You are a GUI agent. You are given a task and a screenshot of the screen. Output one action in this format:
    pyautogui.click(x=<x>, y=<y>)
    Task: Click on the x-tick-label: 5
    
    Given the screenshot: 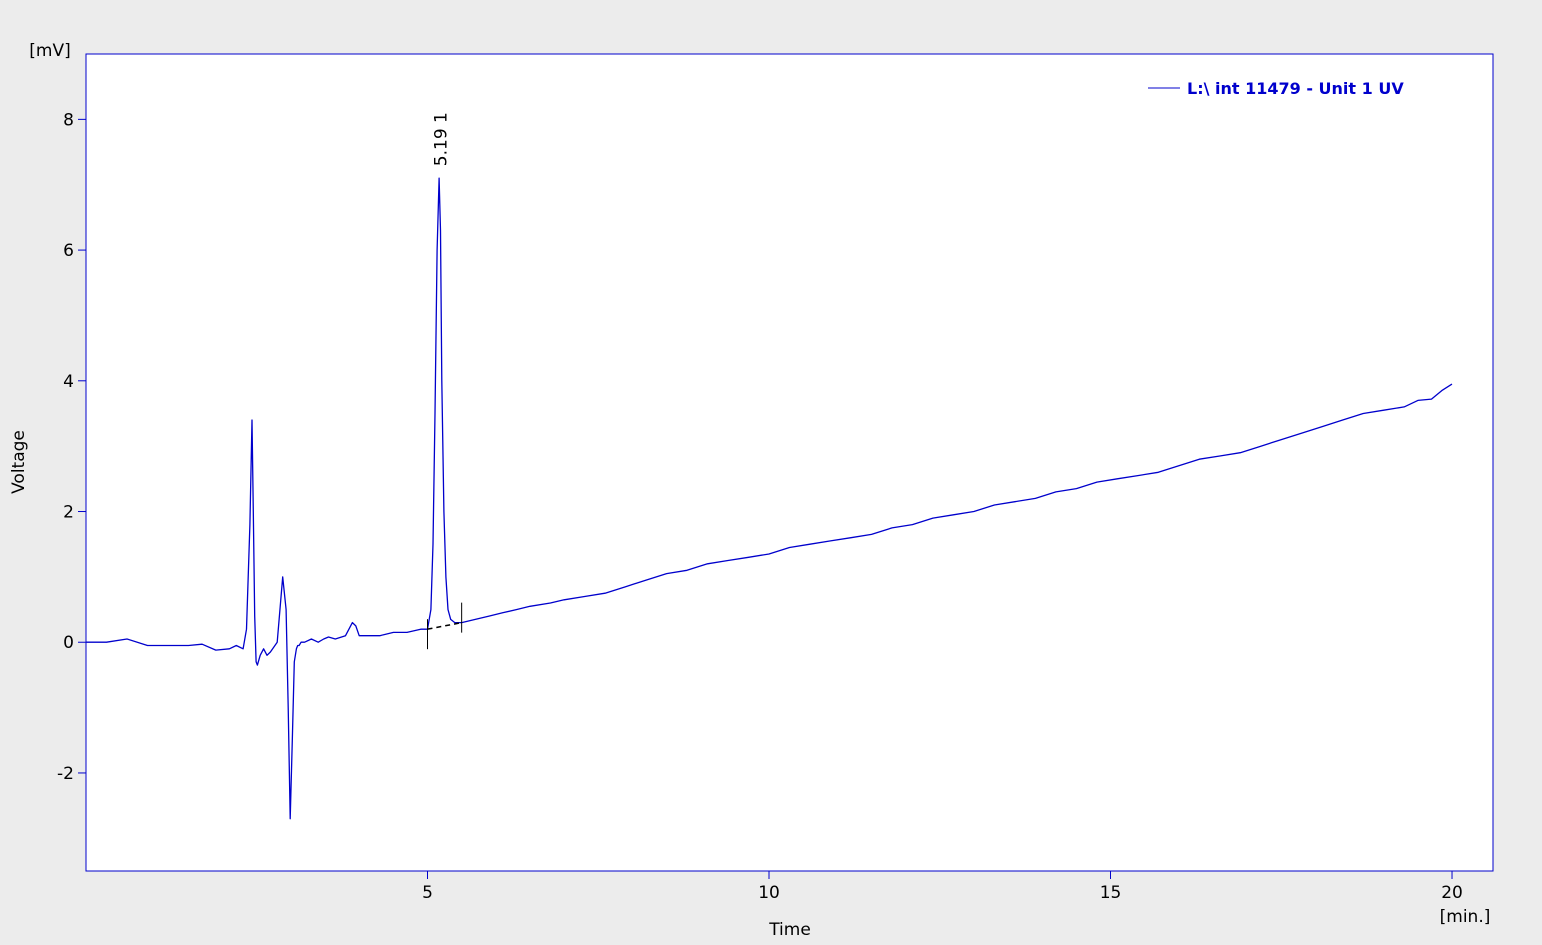 What is the action you would take?
    pyautogui.click(x=427, y=893)
    